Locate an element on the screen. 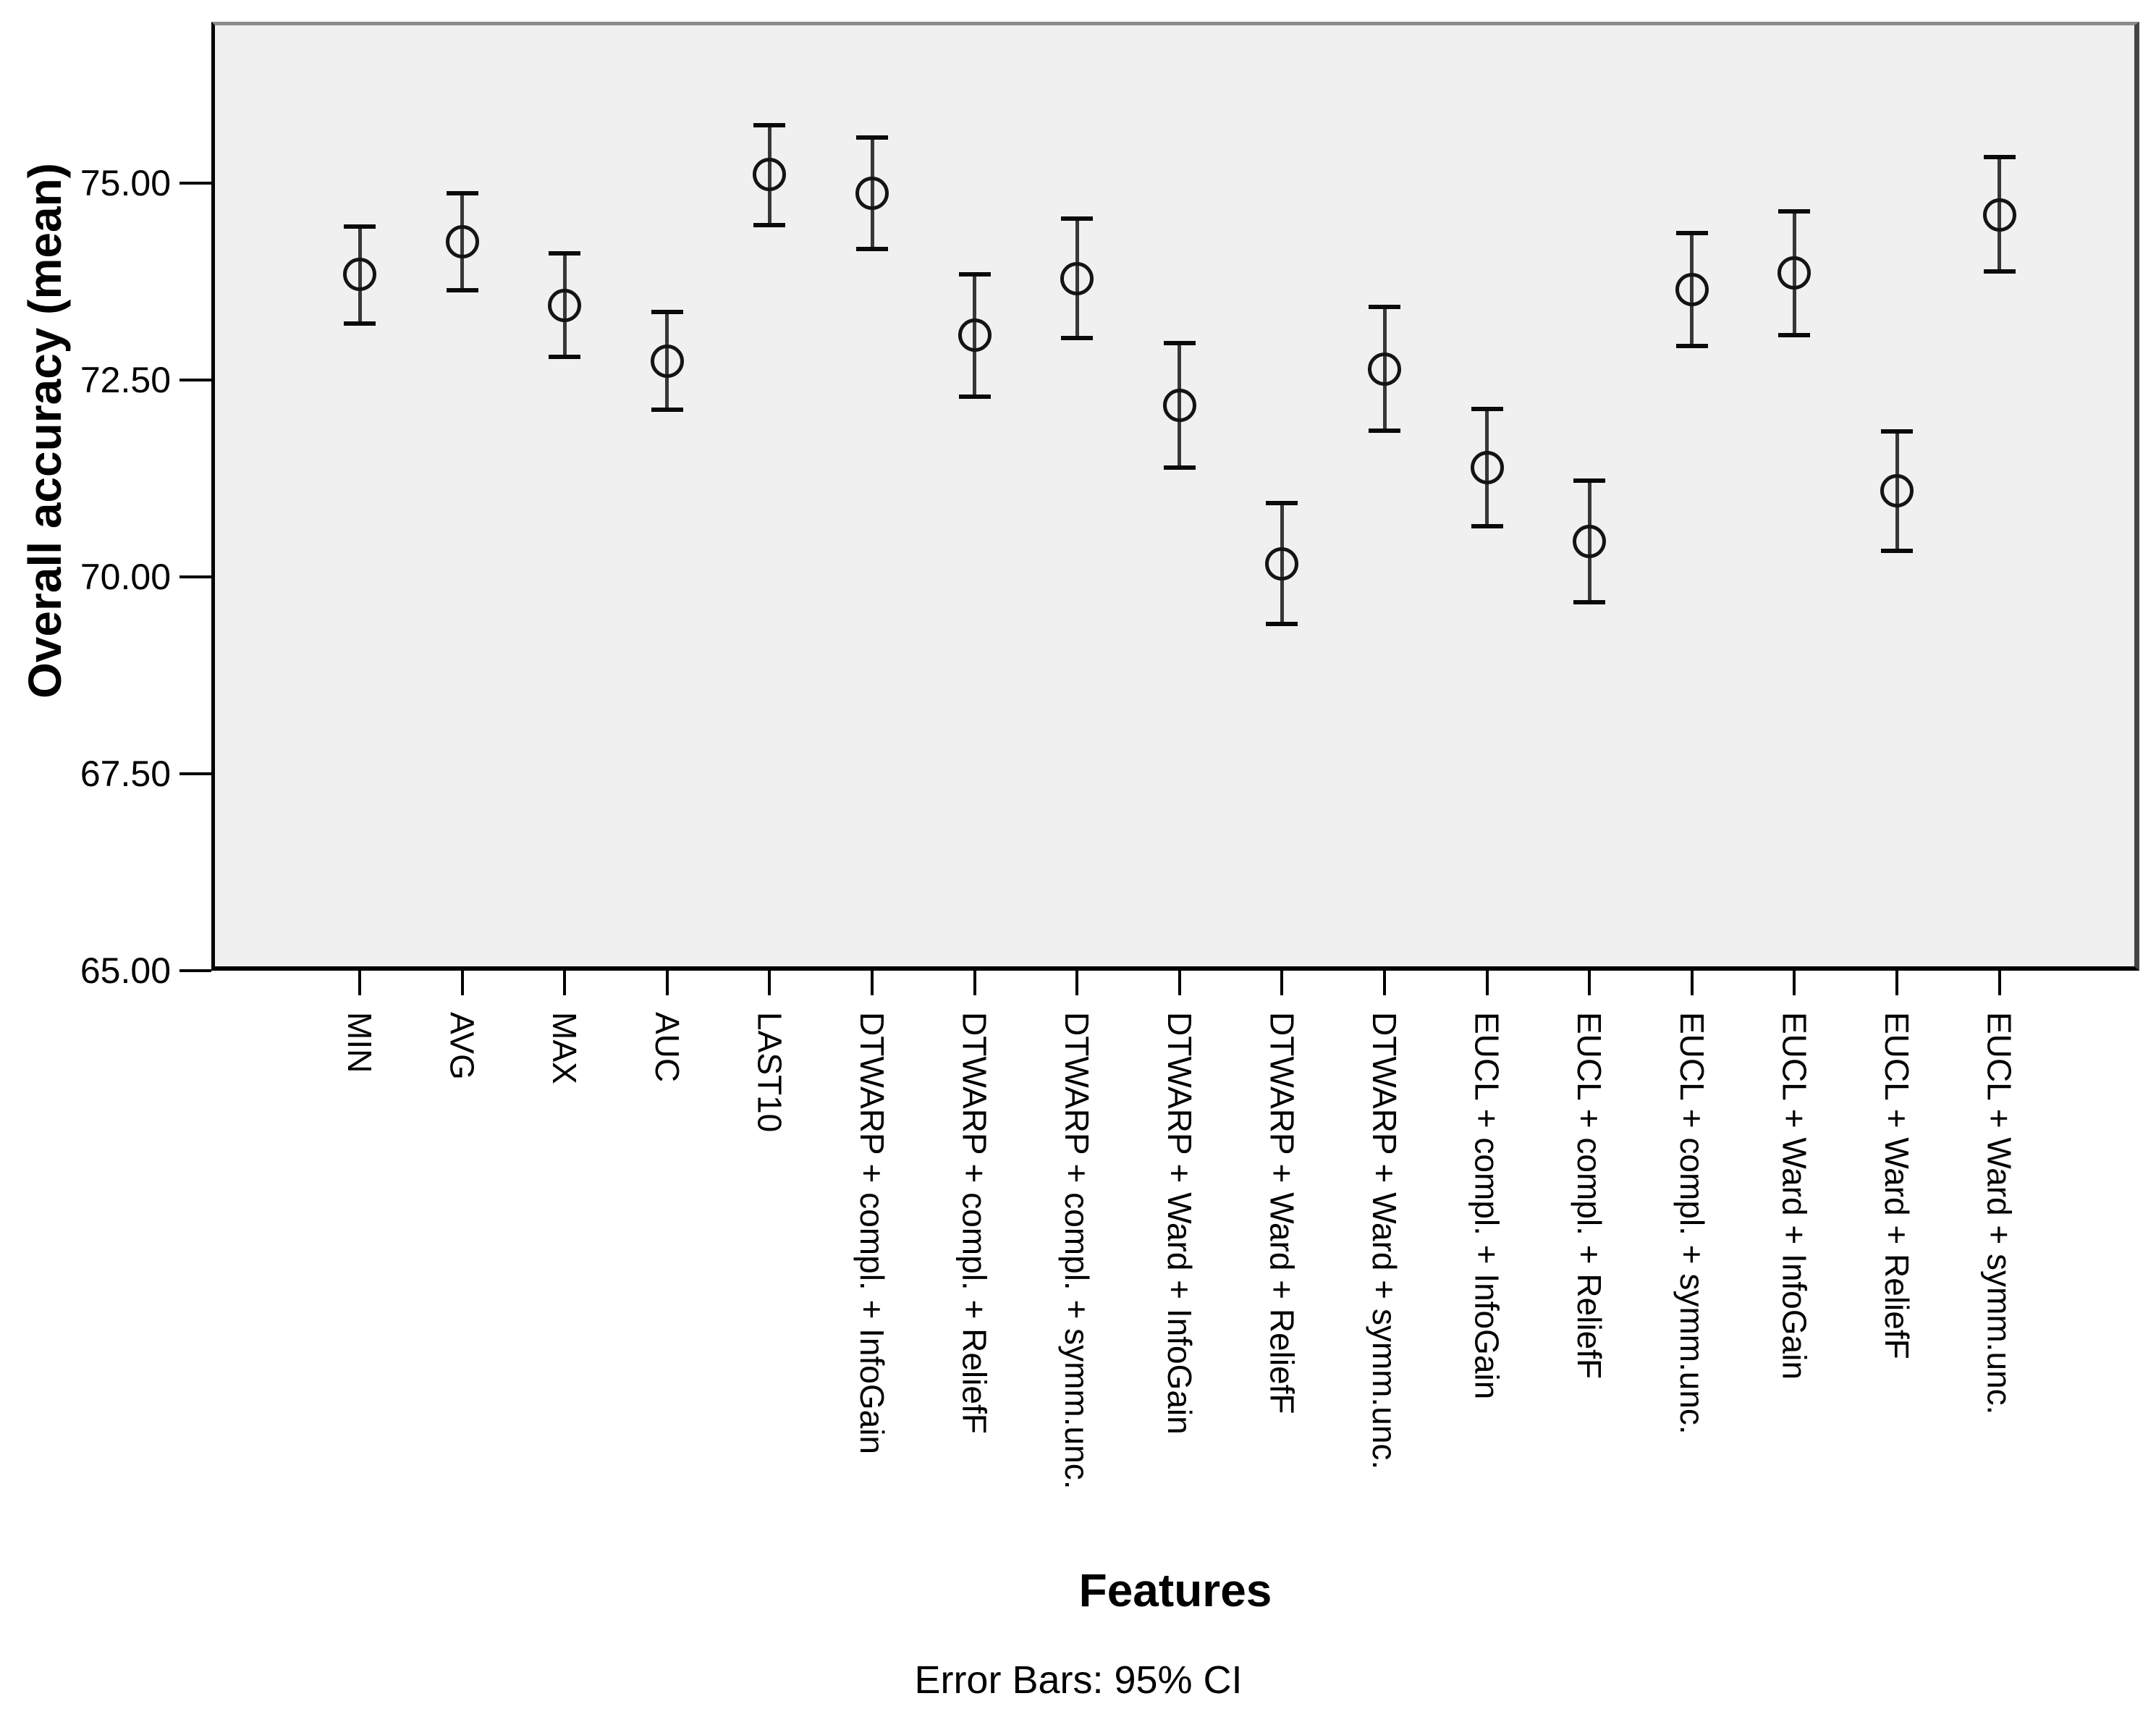 The image size is (2156, 1730). category-label: MAX is located at coordinates (565, 1048).